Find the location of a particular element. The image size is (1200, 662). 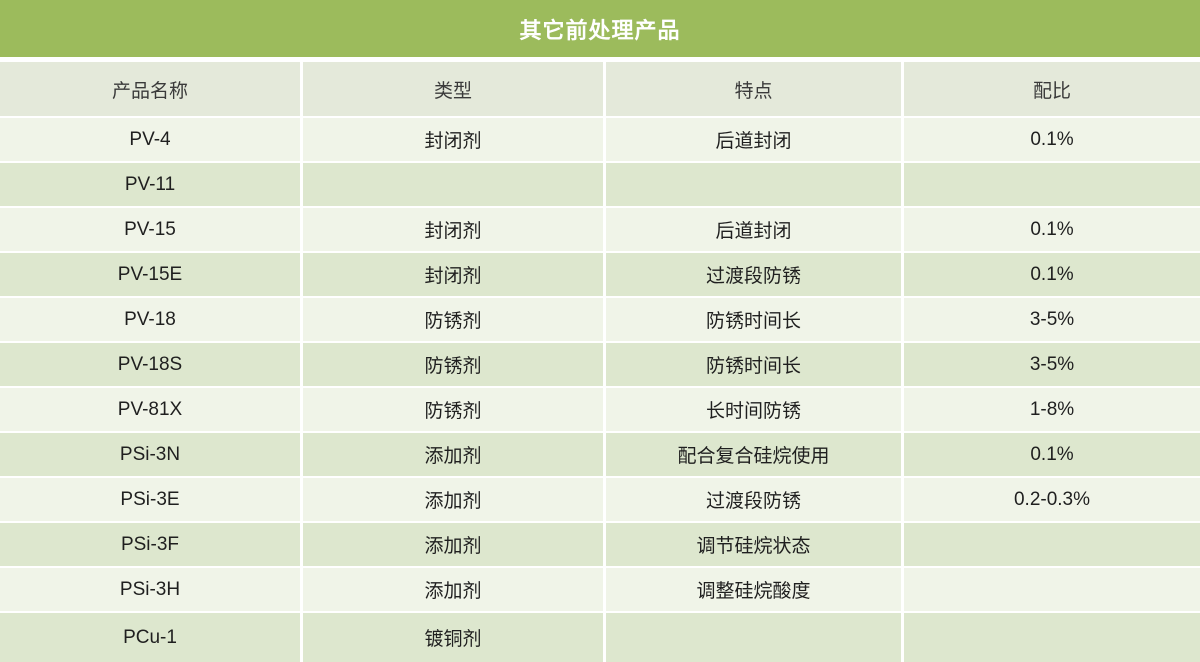

column-header-ratio: 配比 is located at coordinates (1052, 89).